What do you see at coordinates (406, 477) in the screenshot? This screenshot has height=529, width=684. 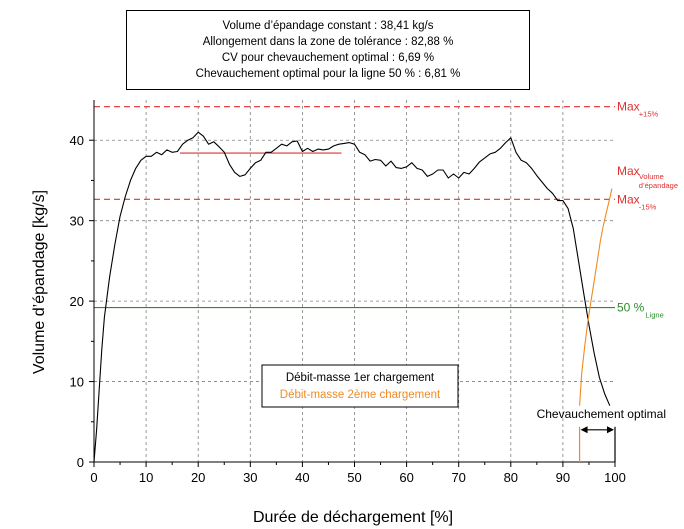 I see `x-tick-label: 60` at bounding box center [406, 477].